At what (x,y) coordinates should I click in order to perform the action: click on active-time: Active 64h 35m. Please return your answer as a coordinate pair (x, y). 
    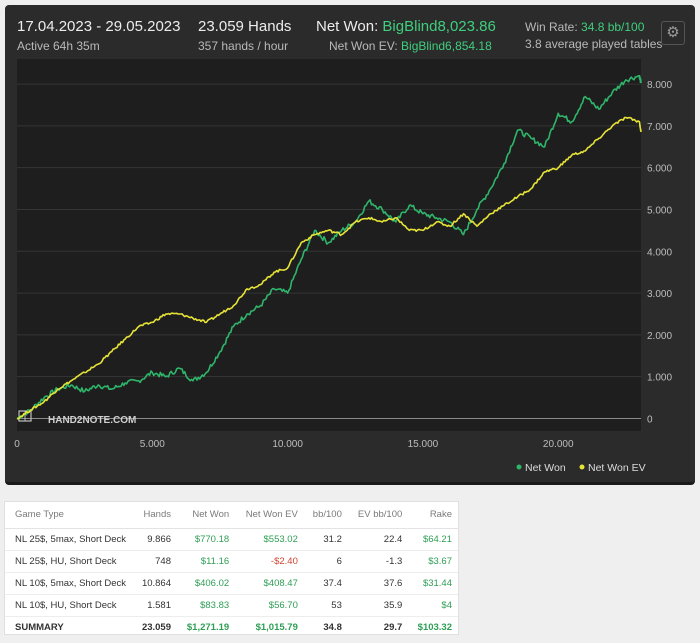
    Looking at the image, I should click on (58, 46).